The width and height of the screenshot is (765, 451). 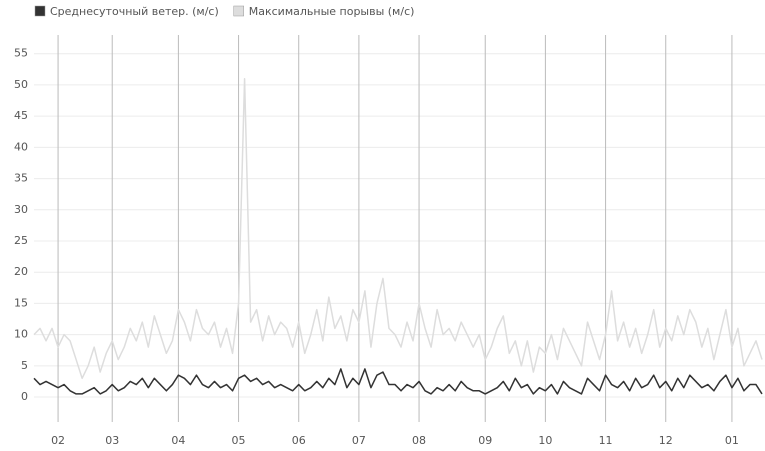 What do you see at coordinates (398, 381) in the screenshot?
I see `series-line` at bounding box center [398, 381].